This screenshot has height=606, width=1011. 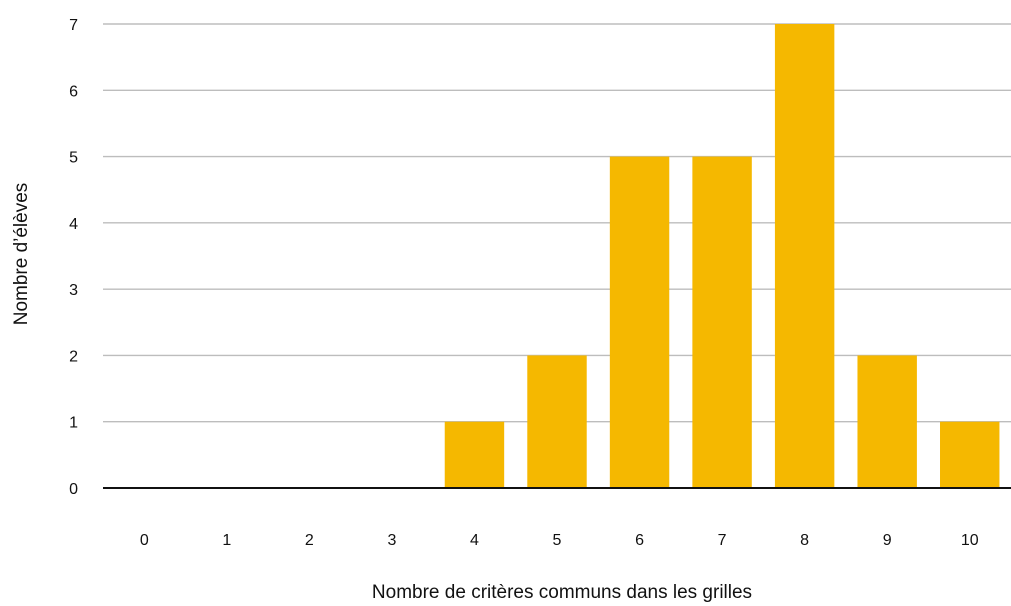 What do you see at coordinates (73, 224) in the screenshot?
I see `y-tick-label-4: 4` at bounding box center [73, 224].